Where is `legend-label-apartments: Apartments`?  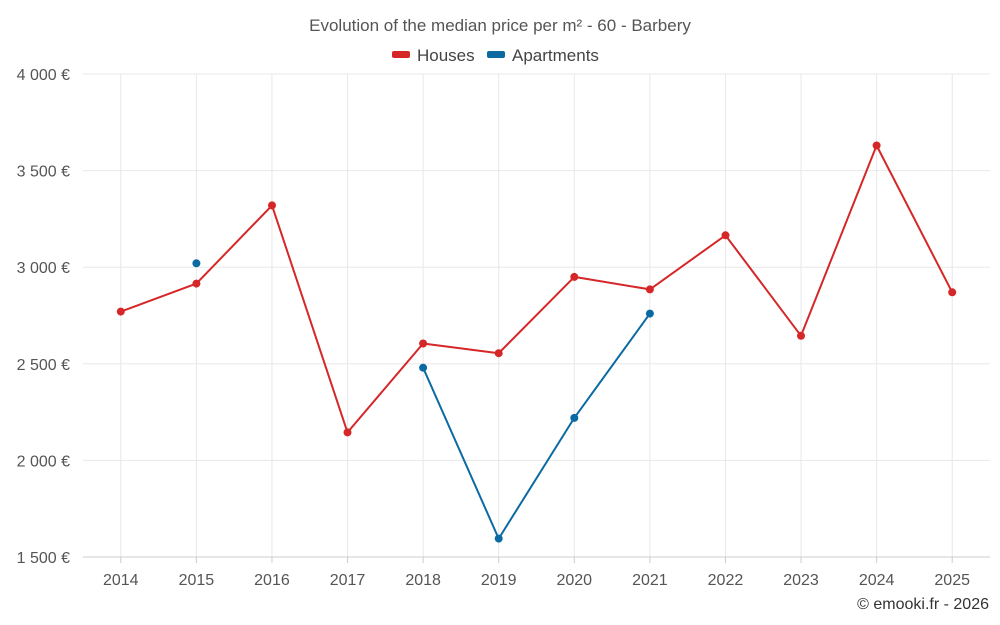
legend-label-apartments: Apartments is located at coordinates (555, 55).